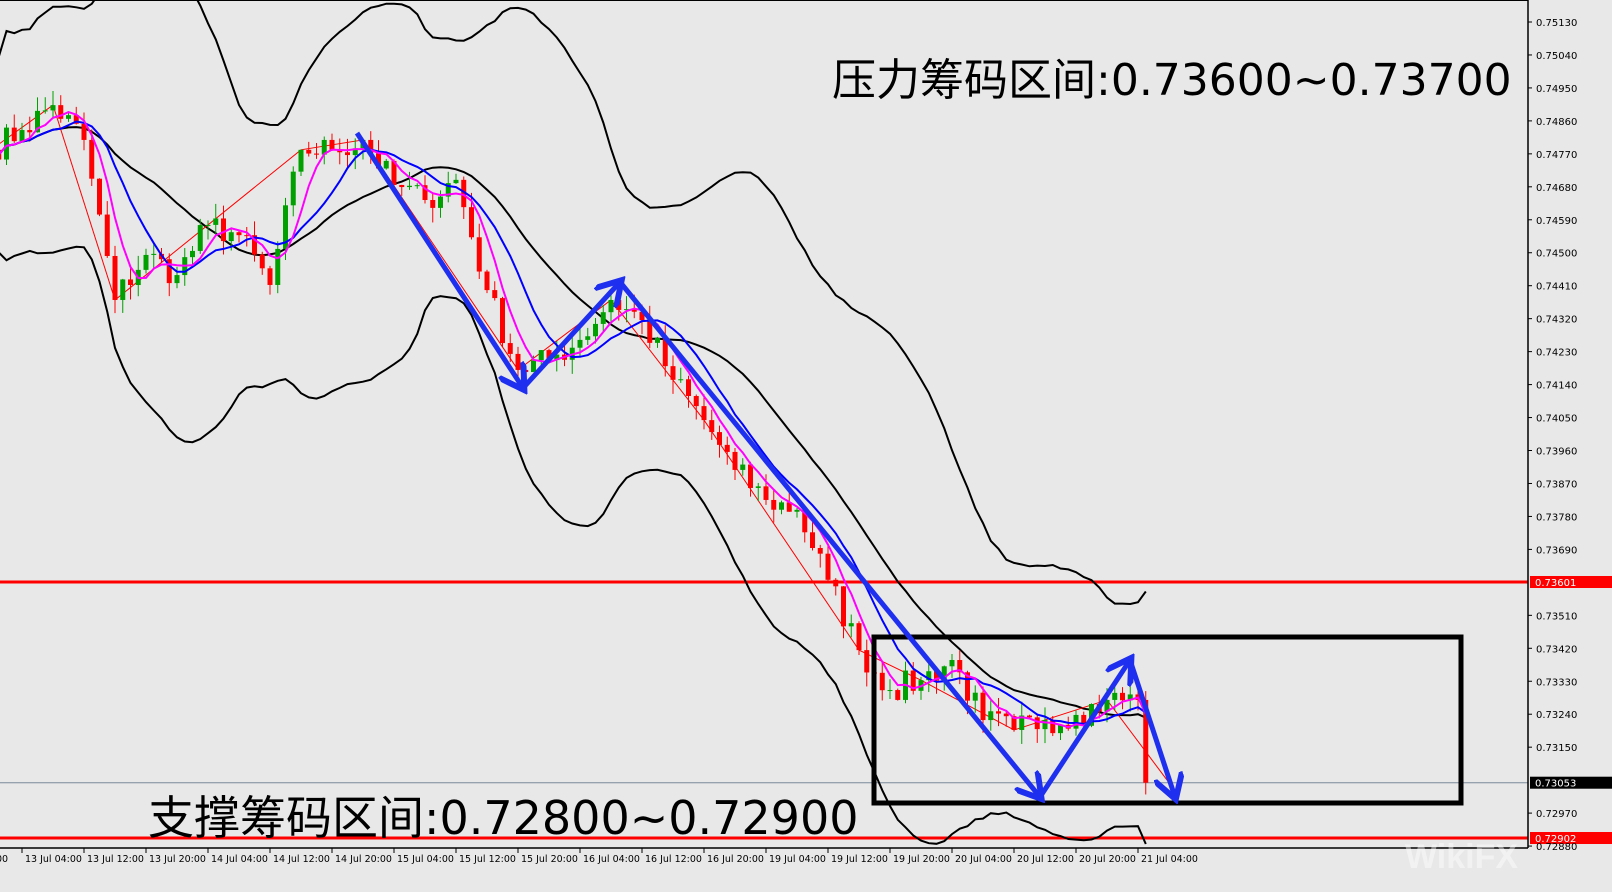  Describe the element at coordinates (611, 859) in the screenshot. I see `x-tick-label: 16 Jul 04:00` at that location.